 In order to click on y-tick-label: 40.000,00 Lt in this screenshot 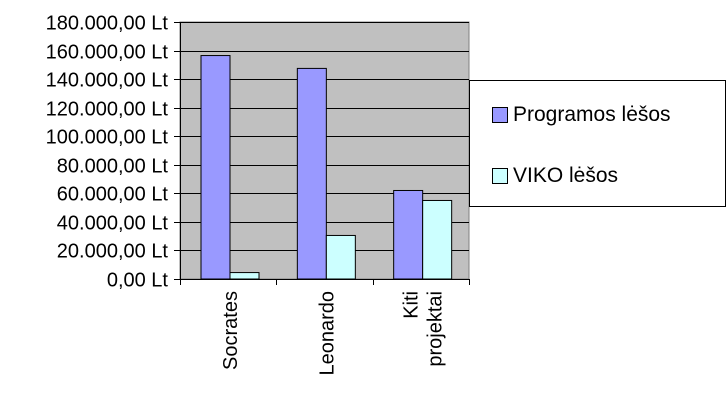, I will do `click(113, 224)`.